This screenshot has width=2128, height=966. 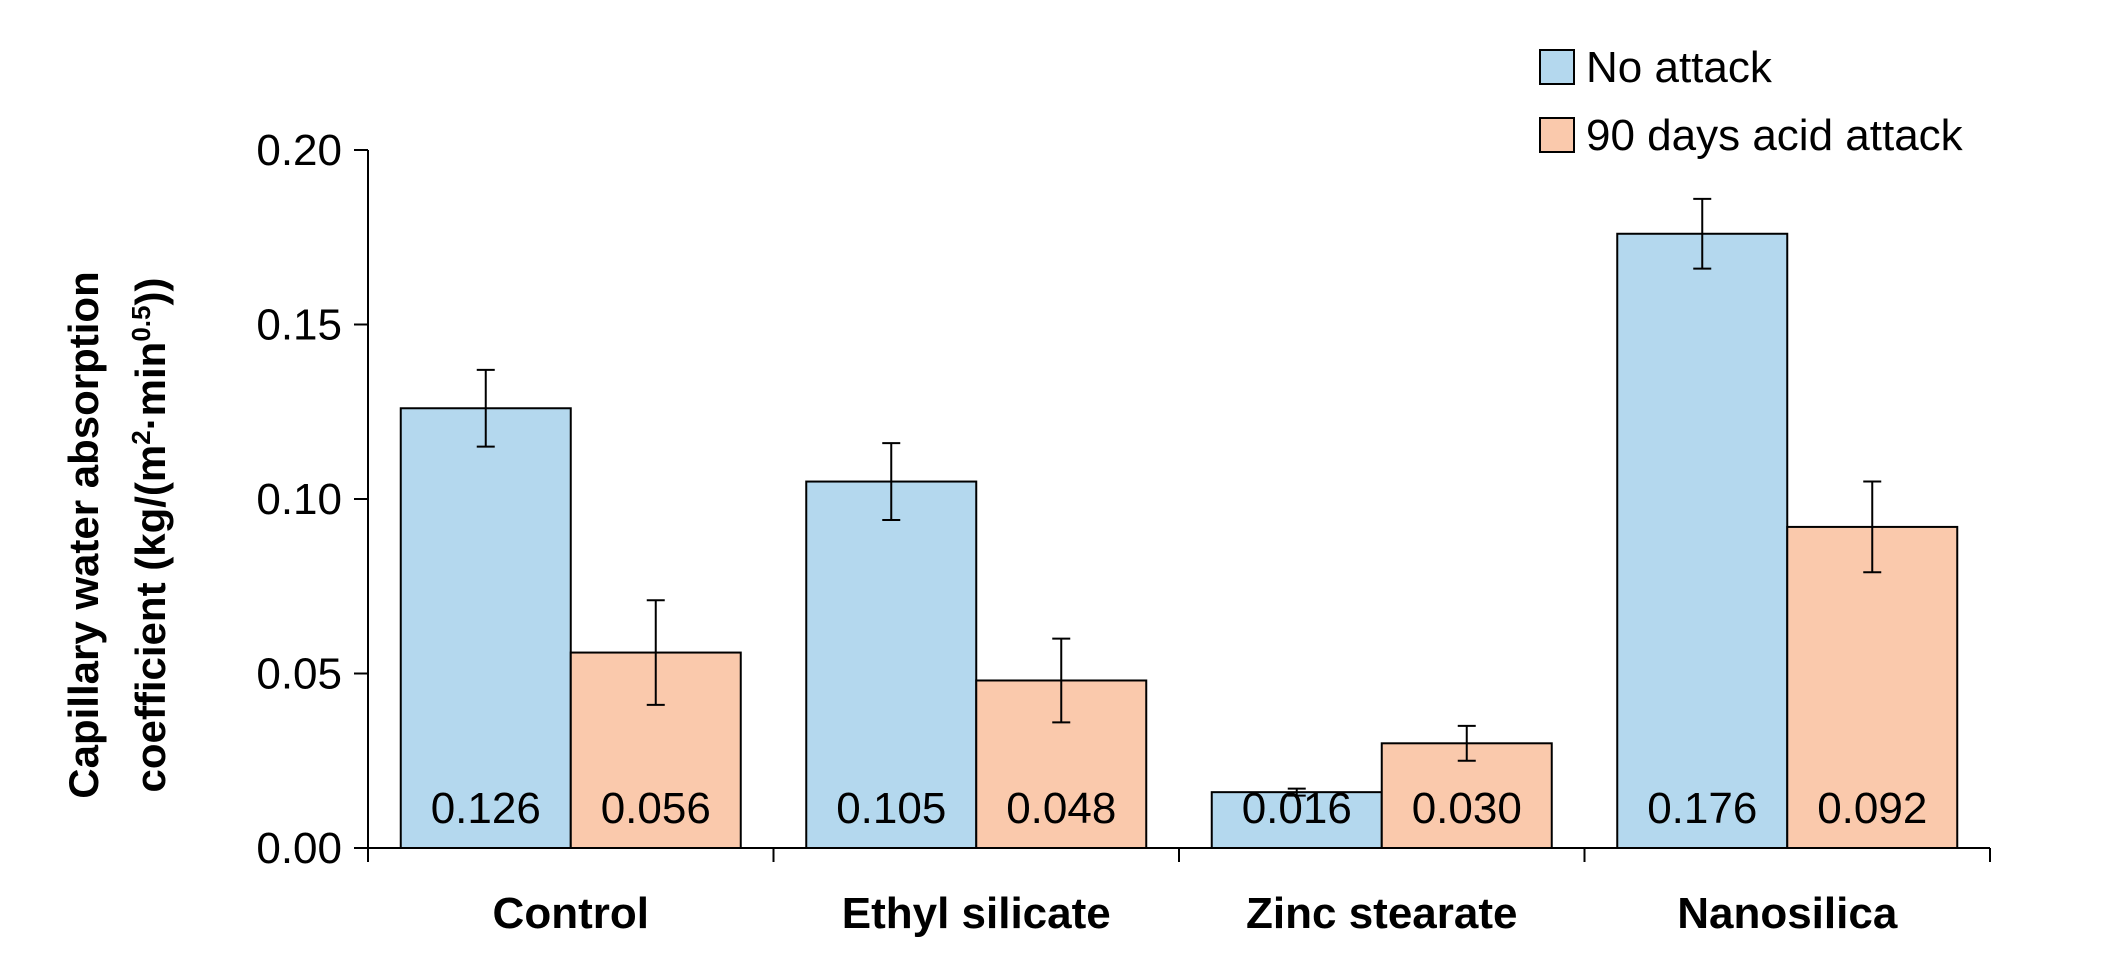 I want to click on data-label: 0.126, so click(x=486, y=808).